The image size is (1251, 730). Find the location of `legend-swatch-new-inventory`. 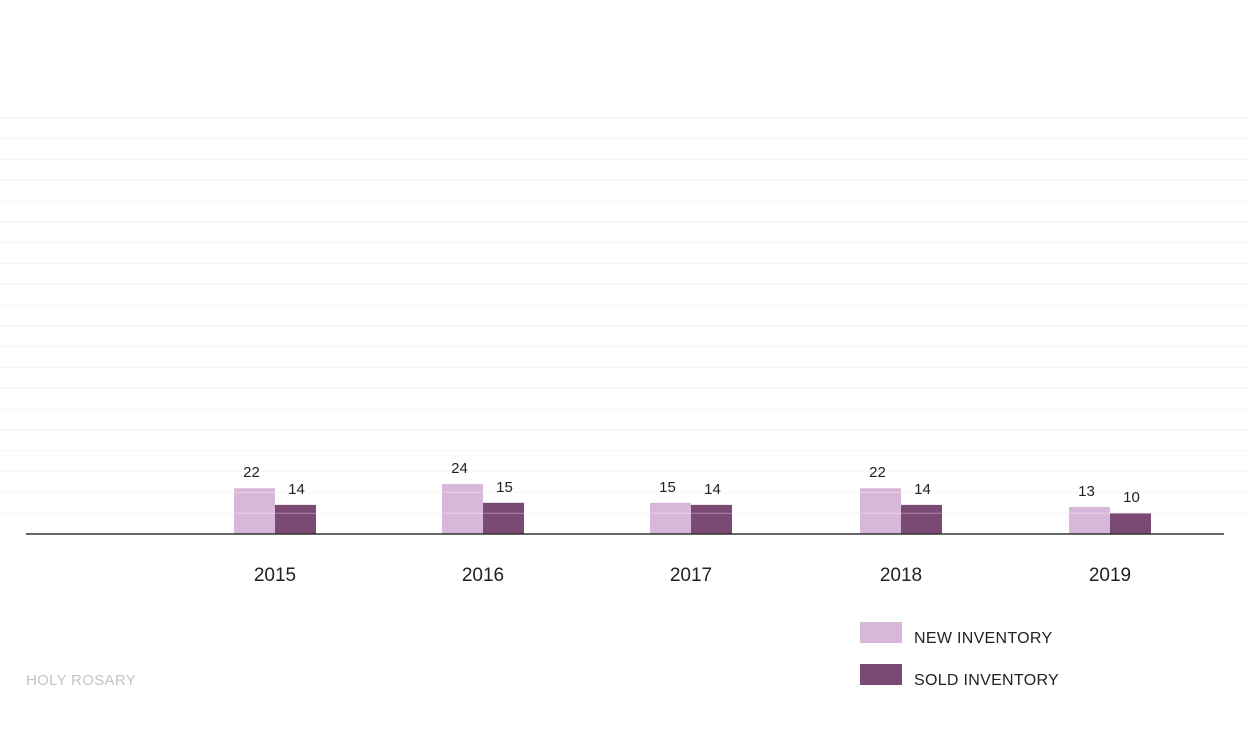

legend-swatch-new-inventory is located at coordinates (881, 632).